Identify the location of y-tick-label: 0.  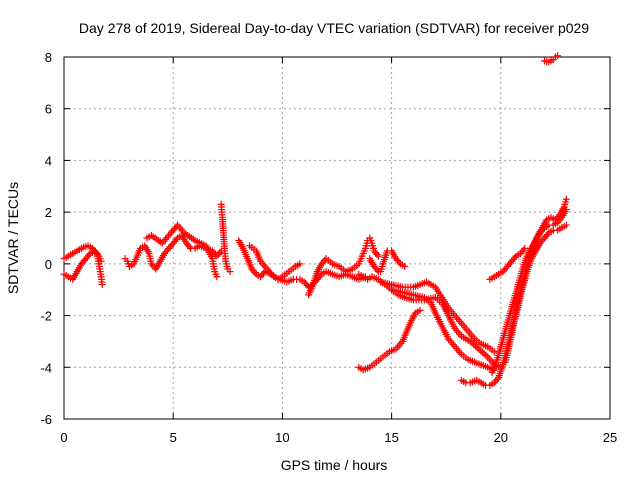
(48, 264).